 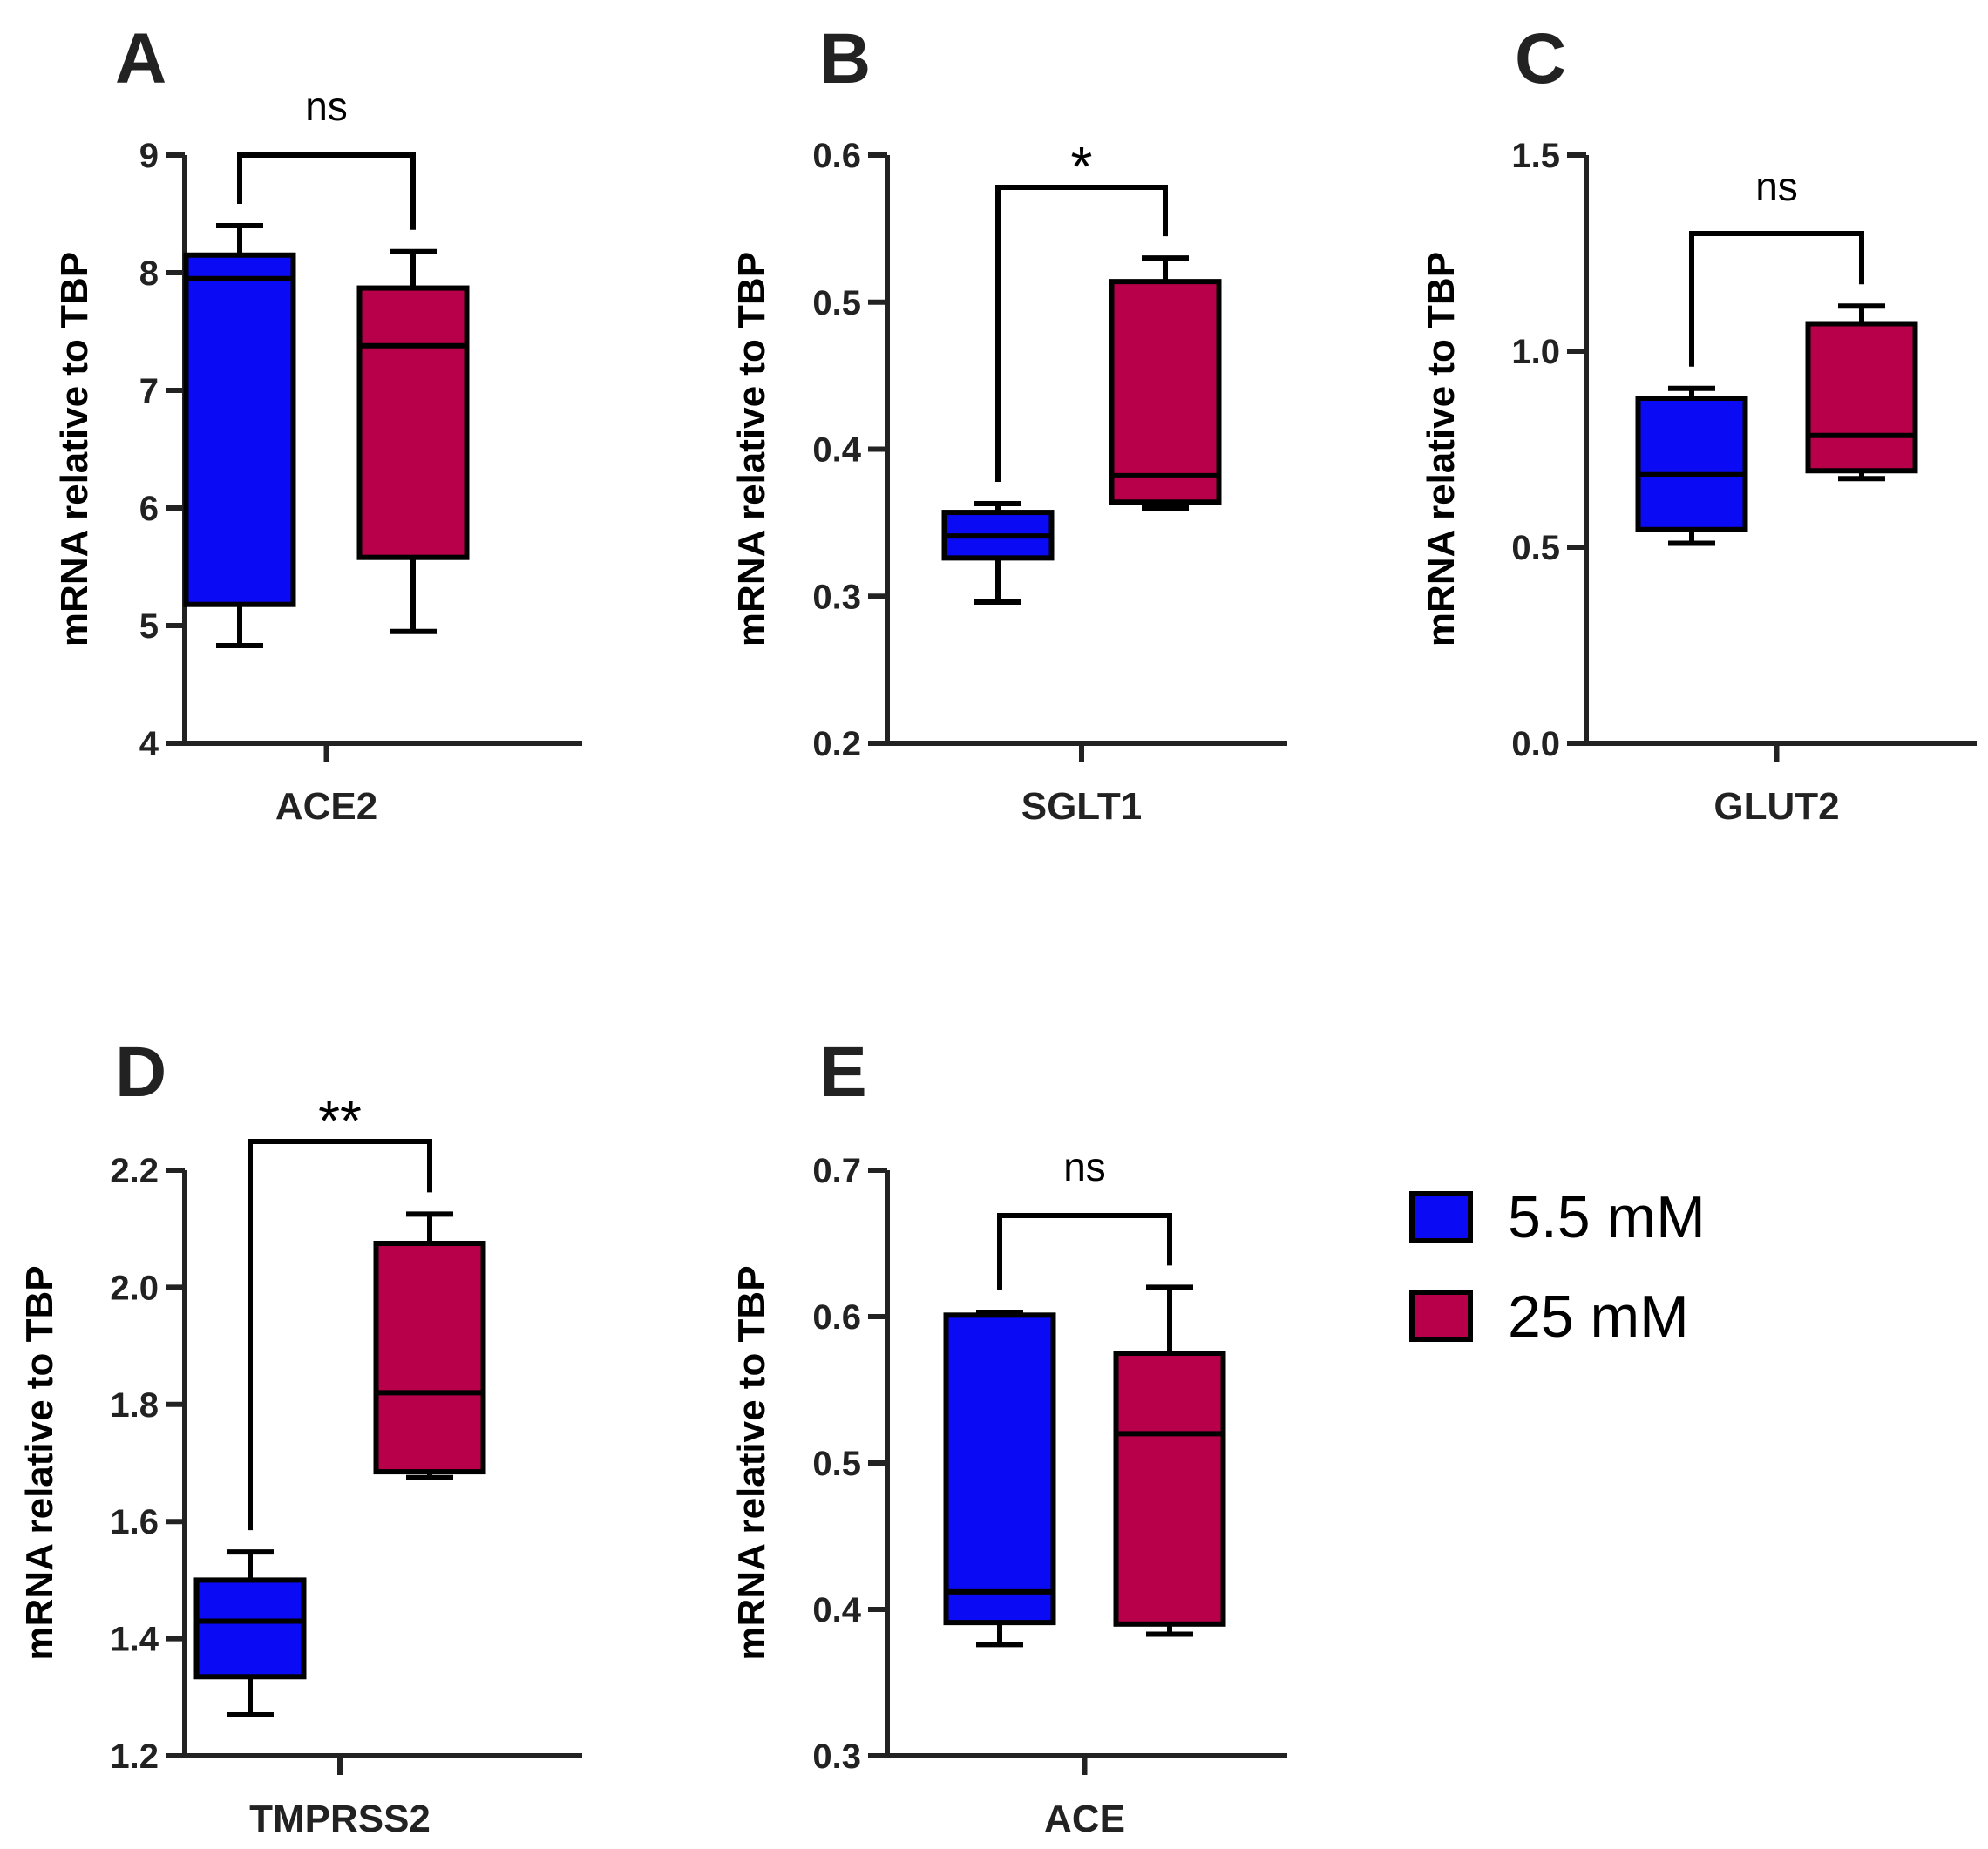 I want to click on panel-letter: B, so click(x=845, y=58).